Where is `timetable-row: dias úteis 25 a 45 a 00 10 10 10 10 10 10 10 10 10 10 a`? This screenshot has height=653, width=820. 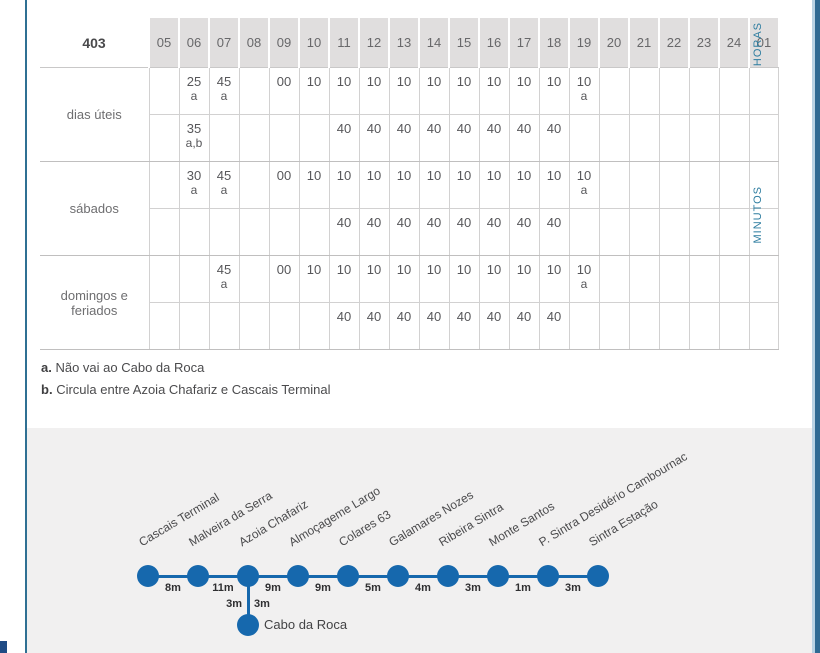
timetable-row: dias úteis 25 a 45 a 00 10 10 10 10 10 10 10 10 10 10 a is located at coordinates (409, 114).